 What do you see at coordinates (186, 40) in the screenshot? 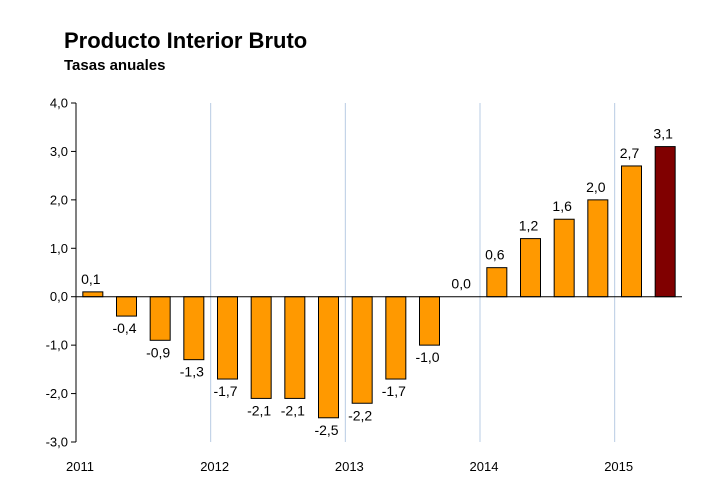
I see `chart-title: Producto Interior Bruto` at bounding box center [186, 40].